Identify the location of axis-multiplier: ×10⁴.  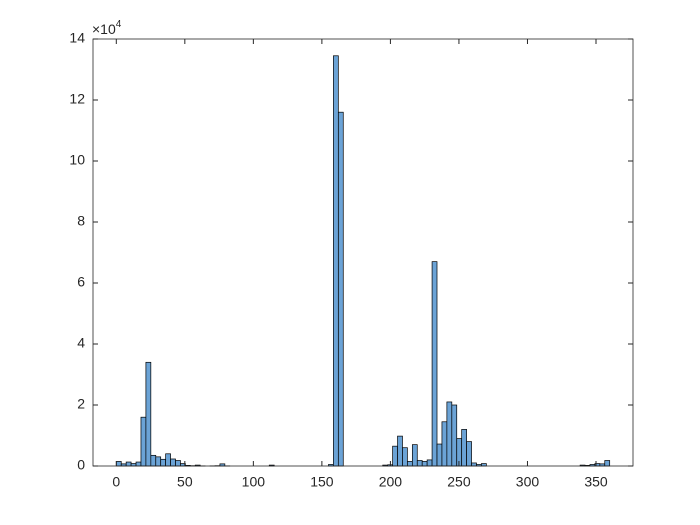
(107, 28).